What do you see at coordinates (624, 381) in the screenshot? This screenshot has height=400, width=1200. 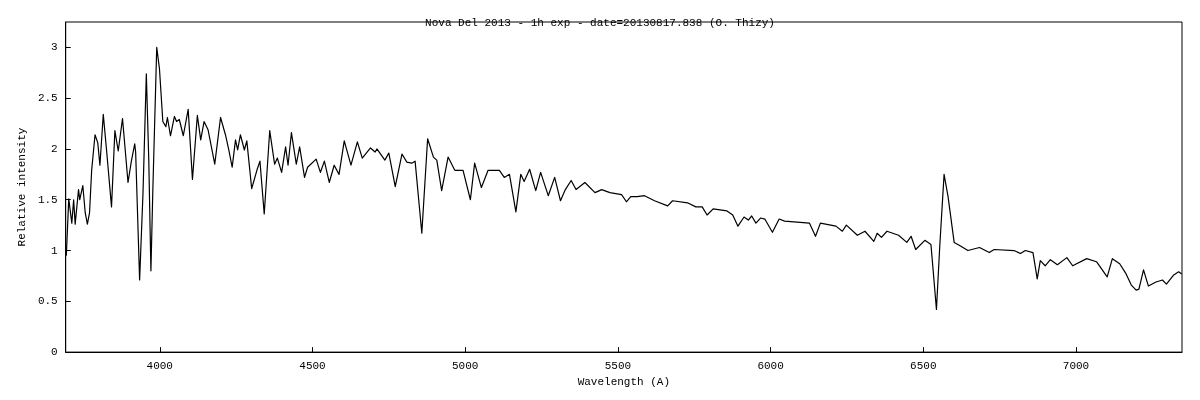 I see `x-axis-title: Wavelength (A)` at bounding box center [624, 381].